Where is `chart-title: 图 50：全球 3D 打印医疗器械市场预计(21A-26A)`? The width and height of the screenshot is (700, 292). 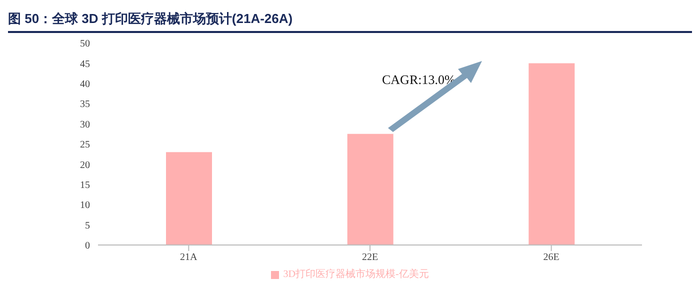 chart-title: 图 50：全球 3D 打印医疗器械市场预计(21A-26A) is located at coordinates (350, 20).